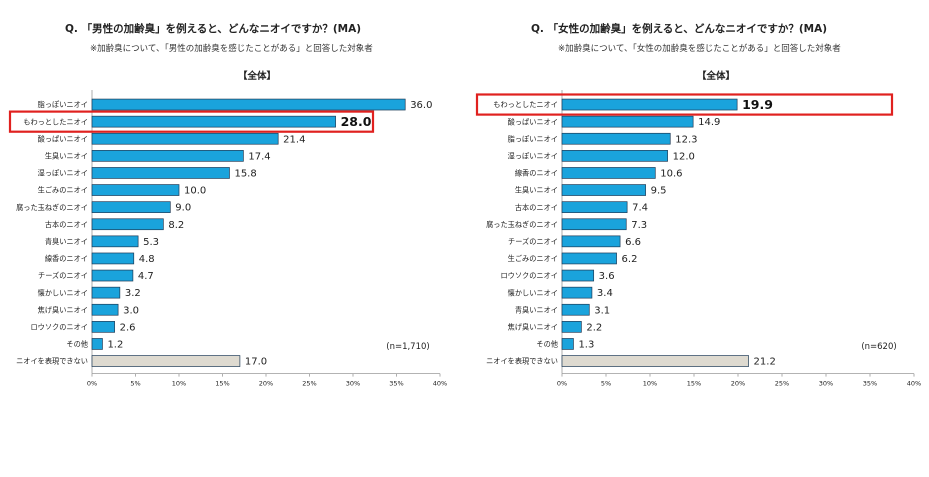  I want to click on category-label: ロウソクのニオイ, so click(59, 326).